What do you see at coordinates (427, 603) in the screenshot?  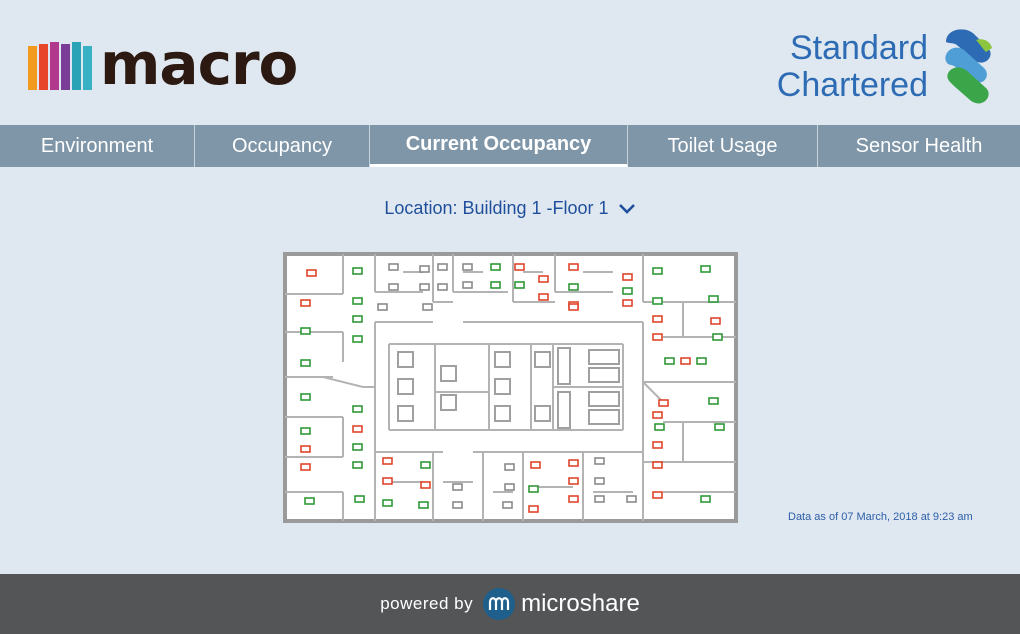 I see `powered-by-label: powered by` at bounding box center [427, 603].